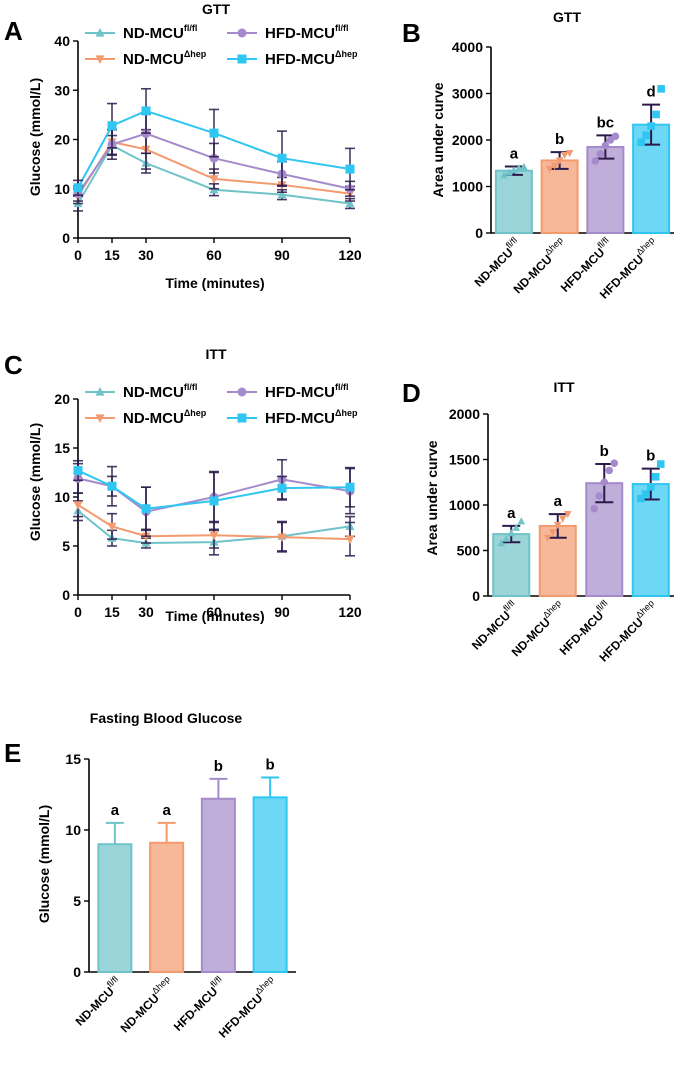  I want to click on x-tick-label-c: 60, so click(214, 612).